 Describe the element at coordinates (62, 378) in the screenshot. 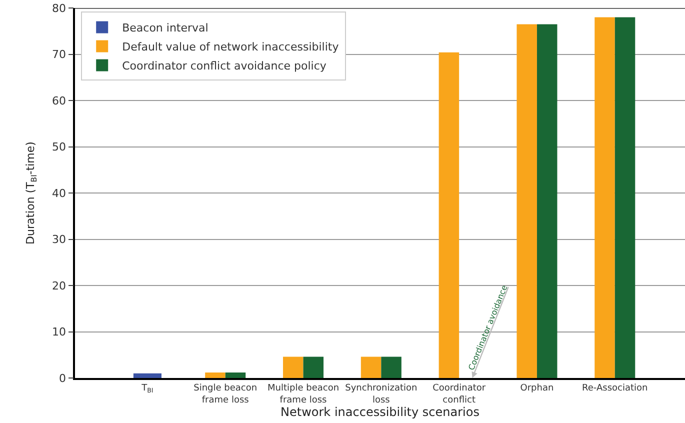

I see `y-tick-label: 0` at that location.